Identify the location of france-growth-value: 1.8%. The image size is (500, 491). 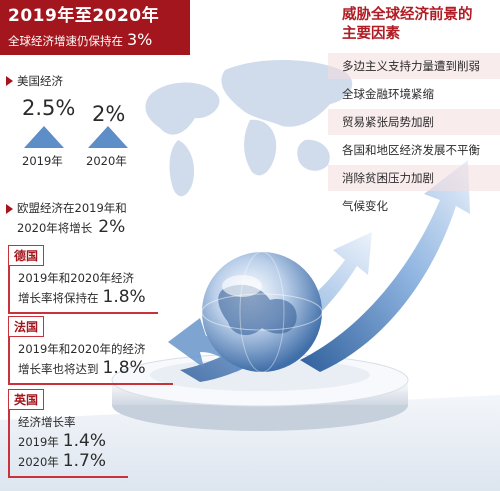
(124, 368).